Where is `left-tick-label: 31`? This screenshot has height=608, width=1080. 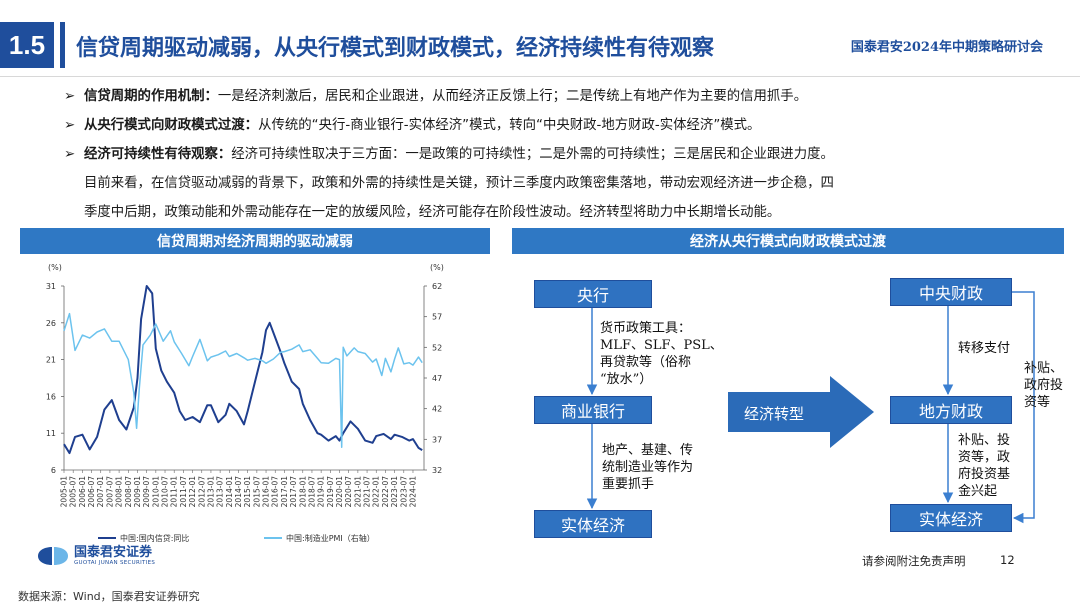
left-tick-label: 31 is located at coordinates (51, 286).